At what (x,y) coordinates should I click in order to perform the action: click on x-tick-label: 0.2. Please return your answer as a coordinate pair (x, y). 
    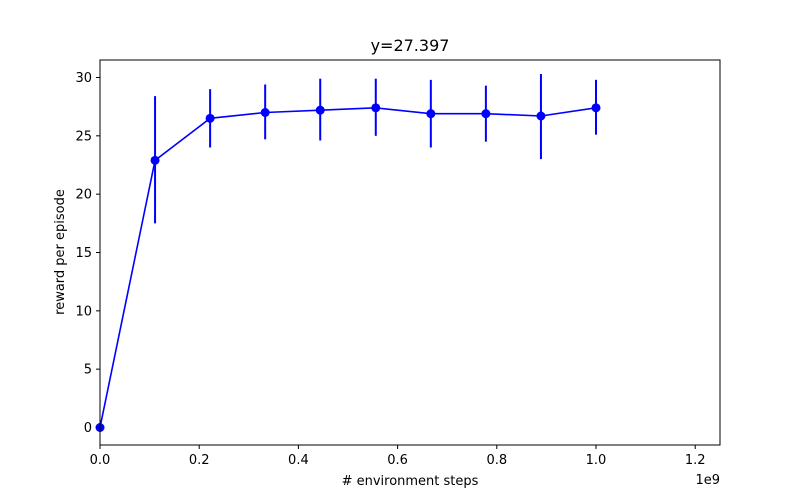
    Looking at the image, I should click on (199, 460).